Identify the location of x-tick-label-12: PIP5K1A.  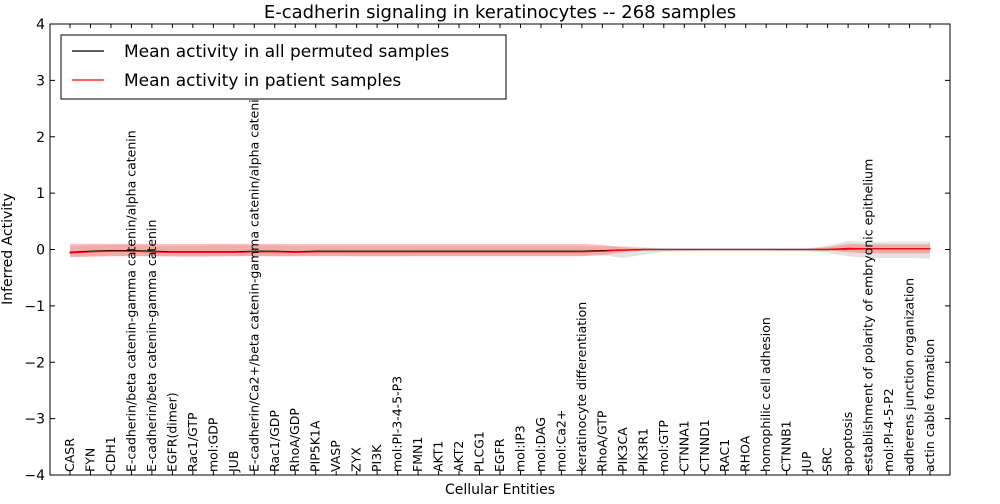
(315, 446).